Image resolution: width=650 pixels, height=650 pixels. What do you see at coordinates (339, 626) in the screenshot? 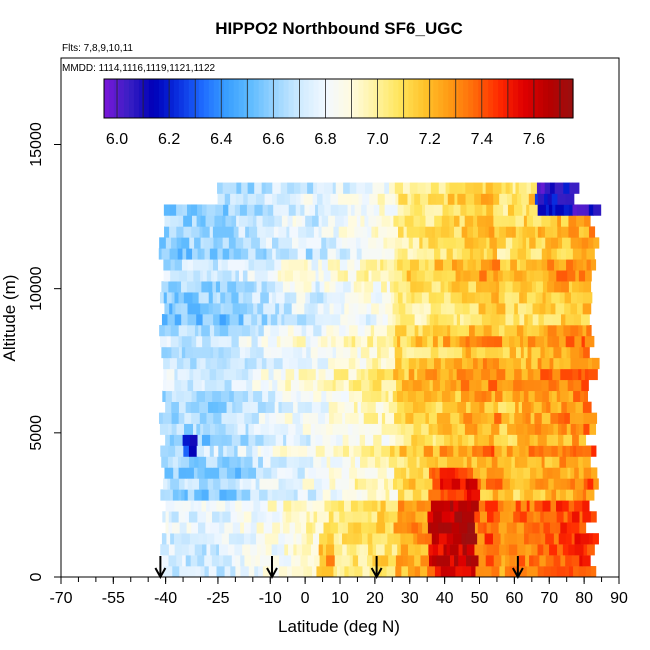
I see `x-axis-label: Latitude (deg N)` at bounding box center [339, 626].